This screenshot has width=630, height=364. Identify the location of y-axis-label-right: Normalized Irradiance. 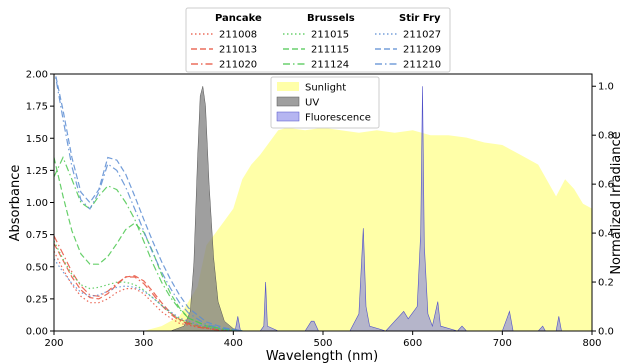
(616, 202).